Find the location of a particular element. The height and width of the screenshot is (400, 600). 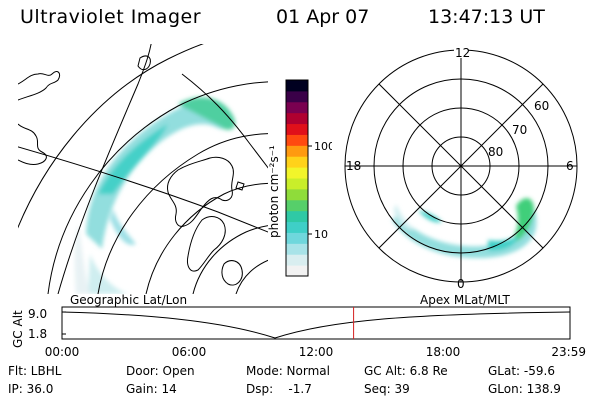

dsp-label: Dsp: -1.7 is located at coordinates (279, 389).